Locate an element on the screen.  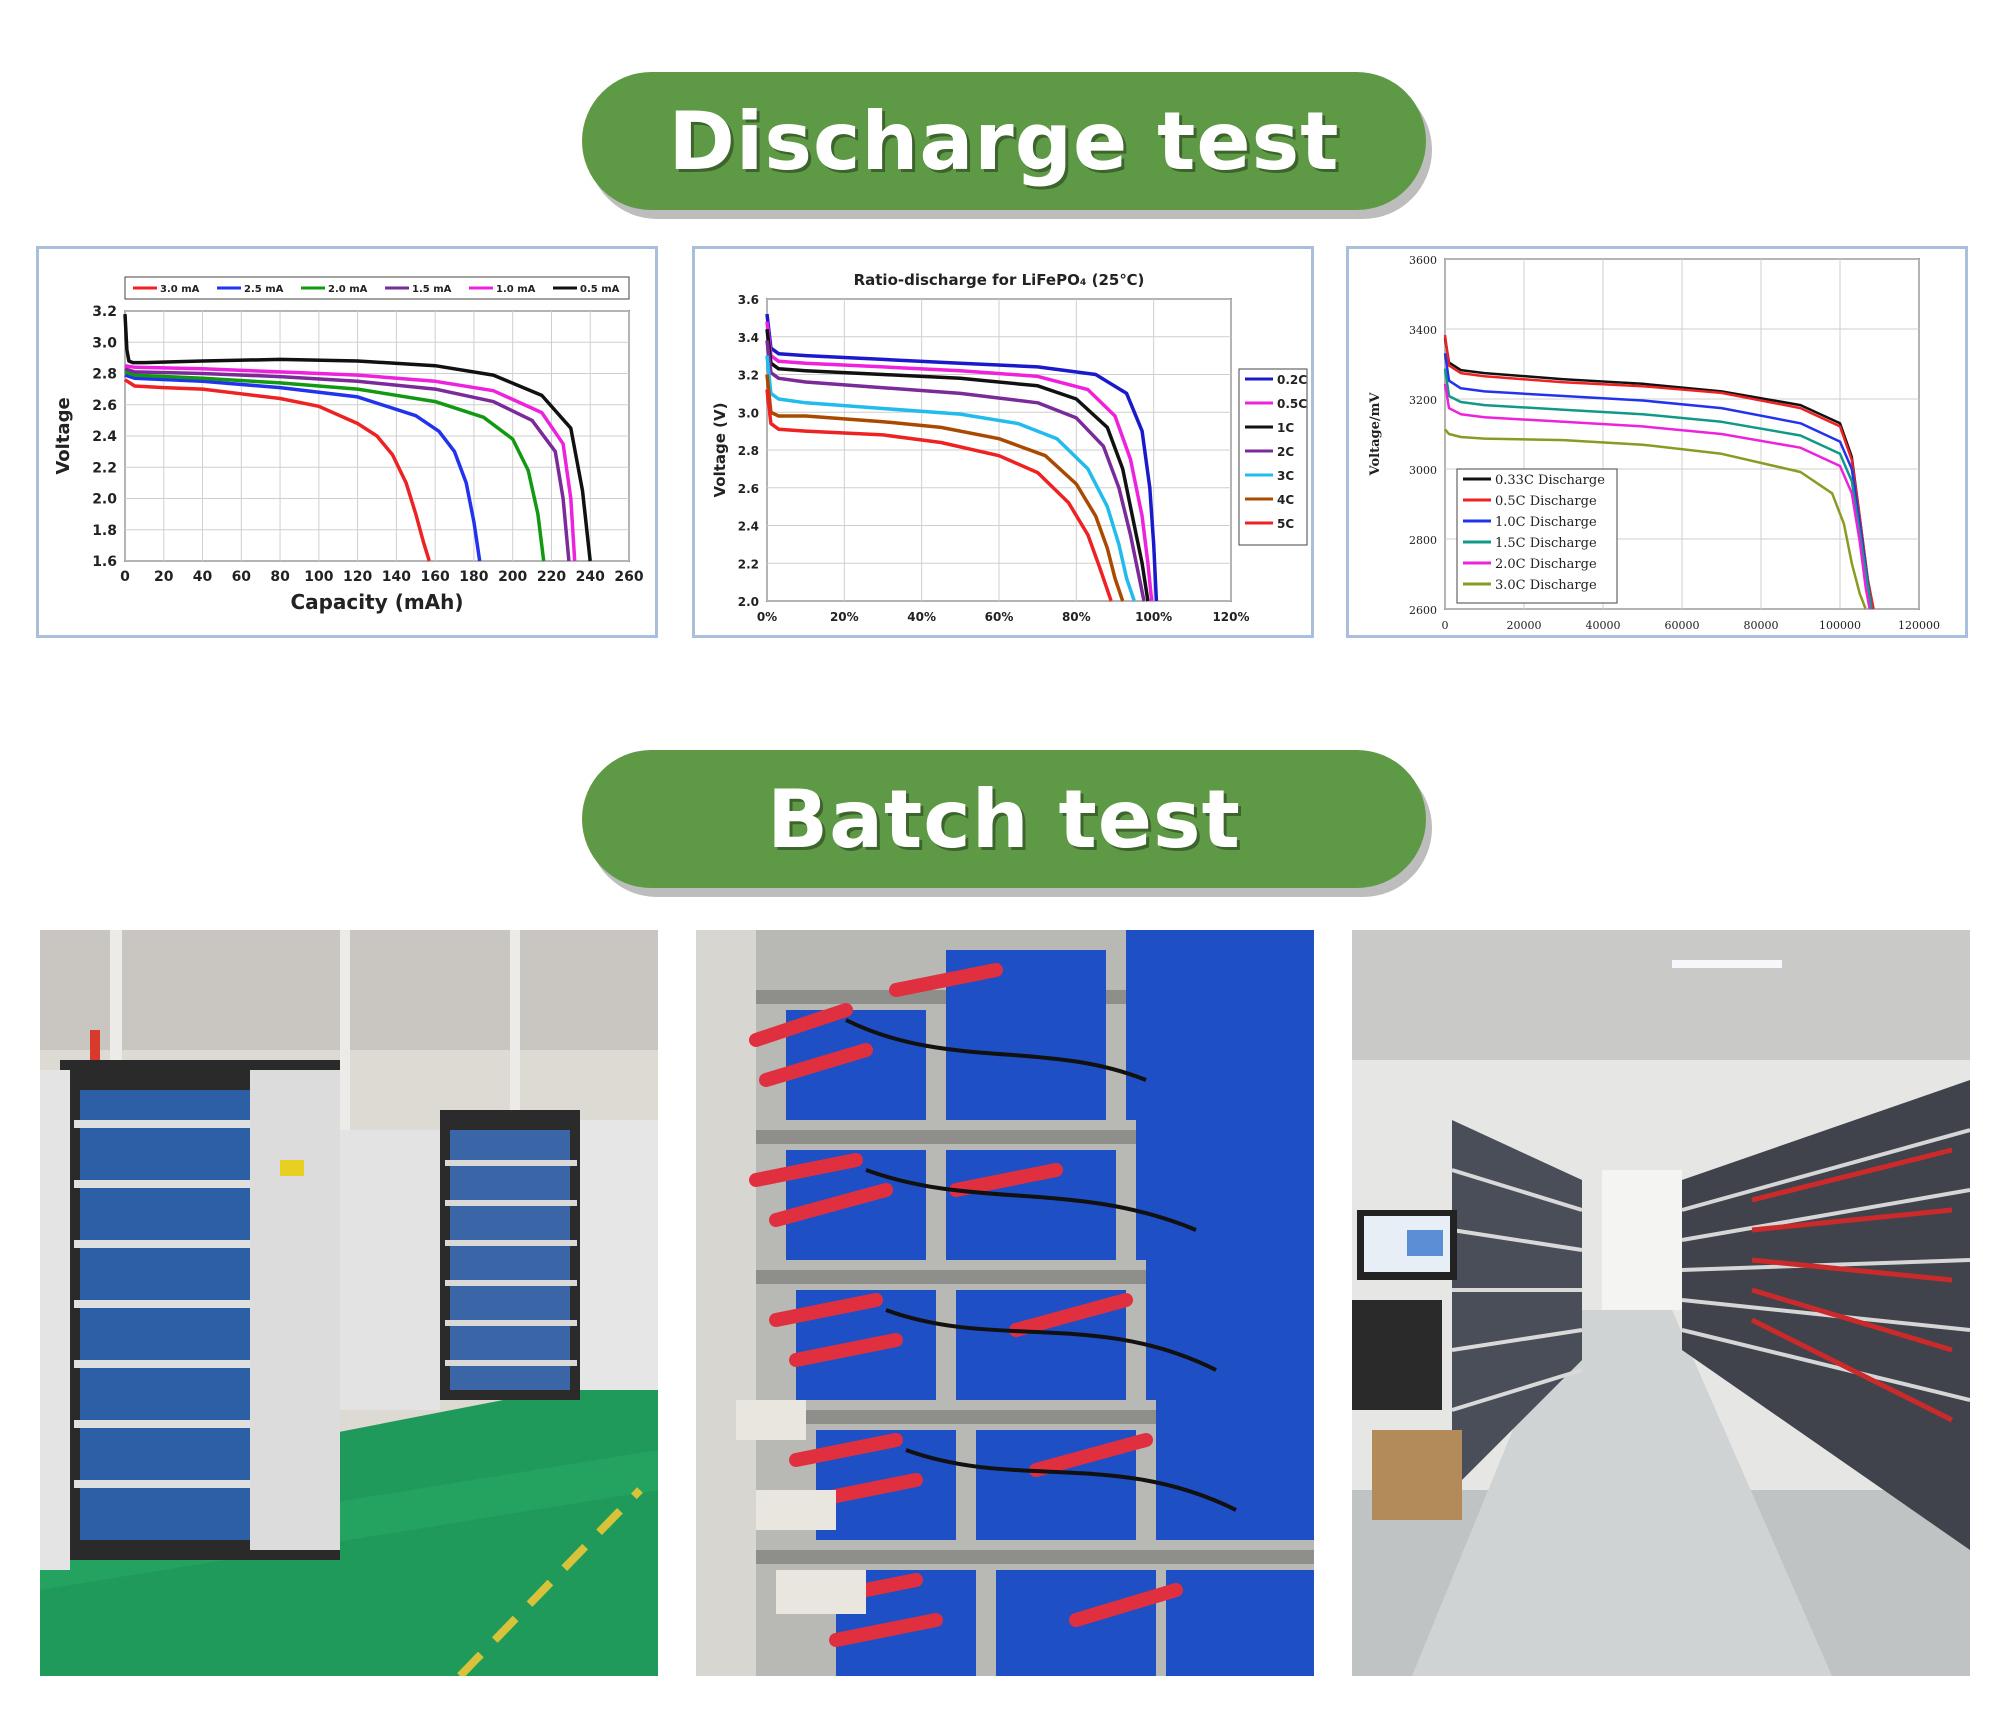
series-line-02C is located at coordinates (962, 457).